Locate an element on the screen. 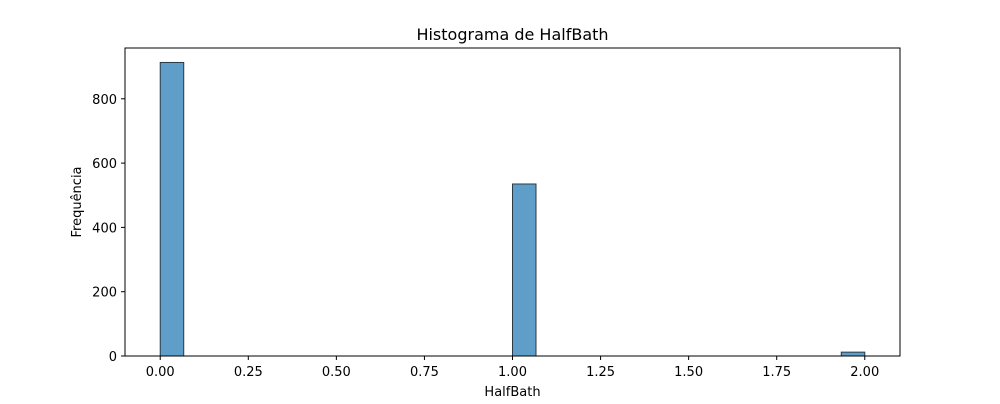 The height and width of the screenshot is (404, 1000). x-axis-ticks: 0.00 0.25 0.50 0.75 1.00 1.25 1.50 1.75 2.00 is located at coordinates (512, 368).